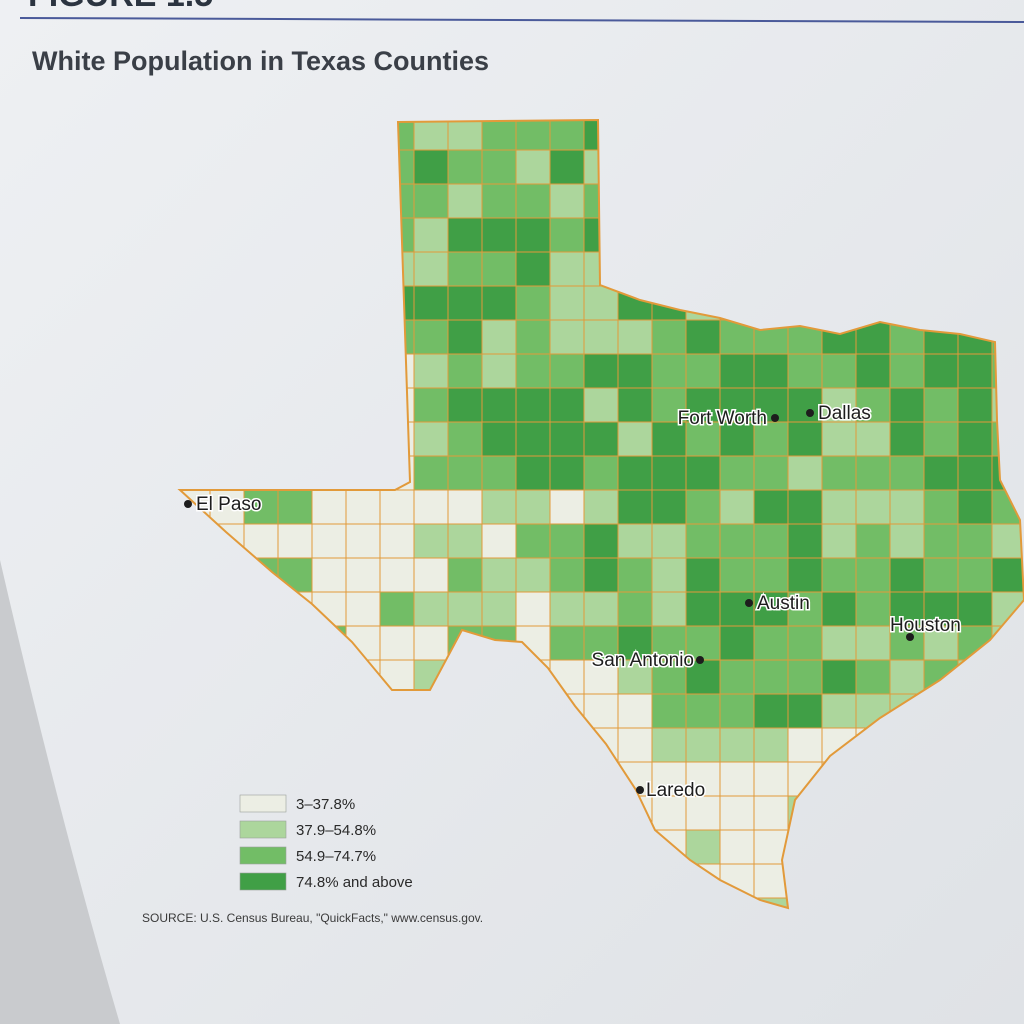 The height and width of the screenshot is (1024, 1024). What do you see at coordinates (336, 856) in the screenshot?
I see `legend-label: 54.9–74.7%` at bounding box center [336, 856].